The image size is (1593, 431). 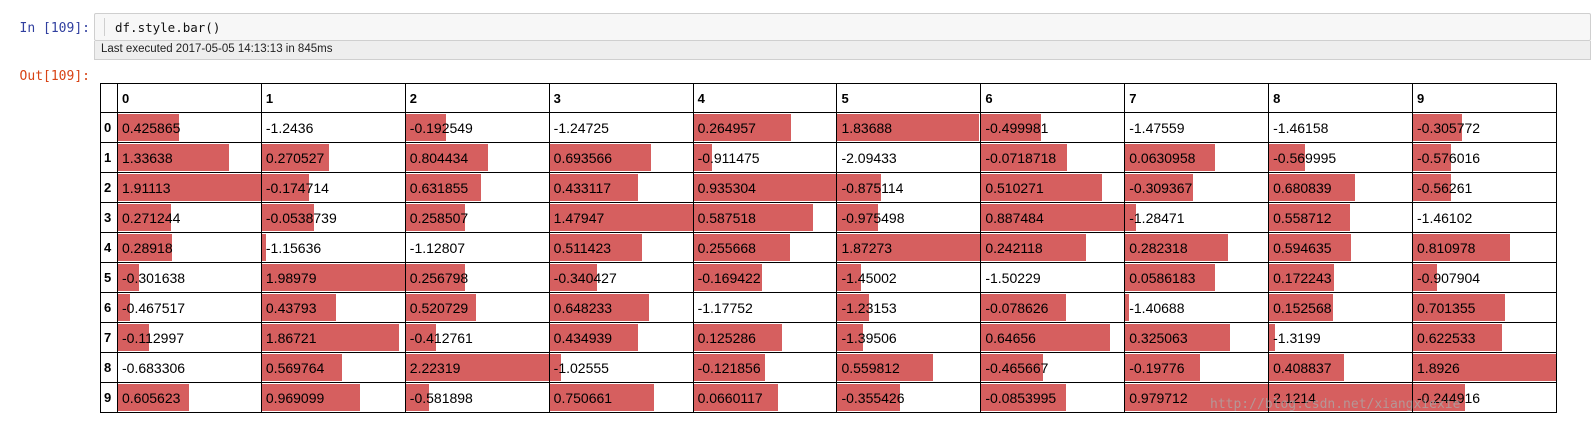 What do you see at coordinates (583, 397) in the screenshot?
I see `cell-value: 0.750661` at bounding box center [583, 397].